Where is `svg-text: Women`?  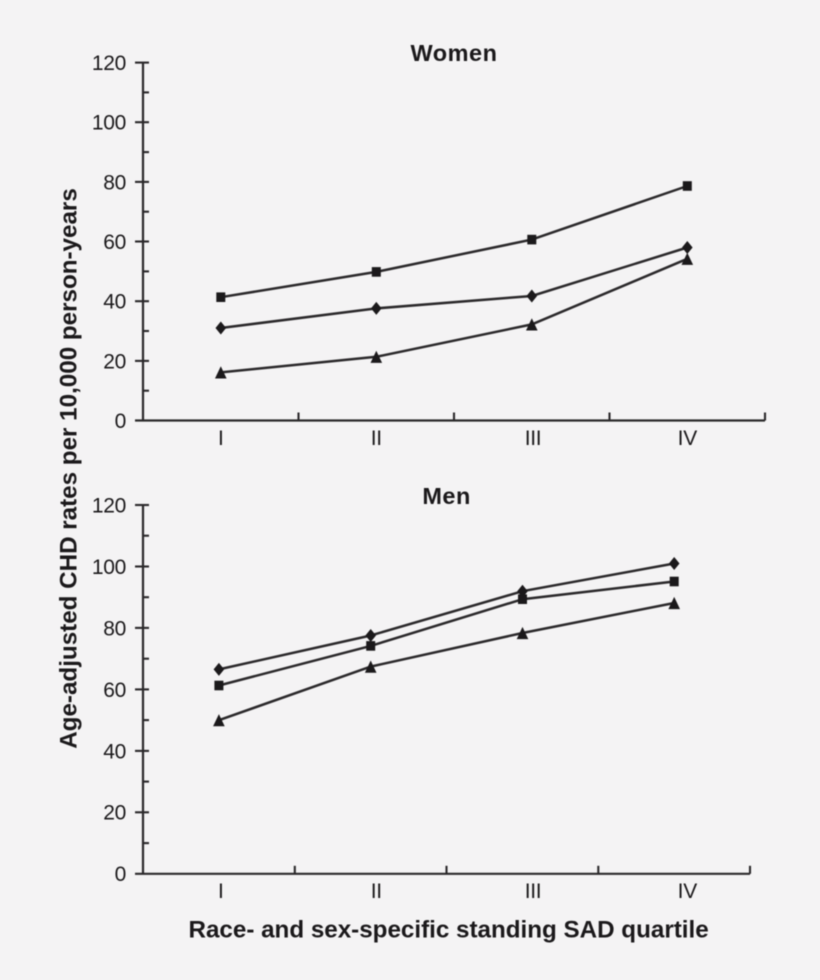
svg-text: Women is located at coordinates (454, 53).